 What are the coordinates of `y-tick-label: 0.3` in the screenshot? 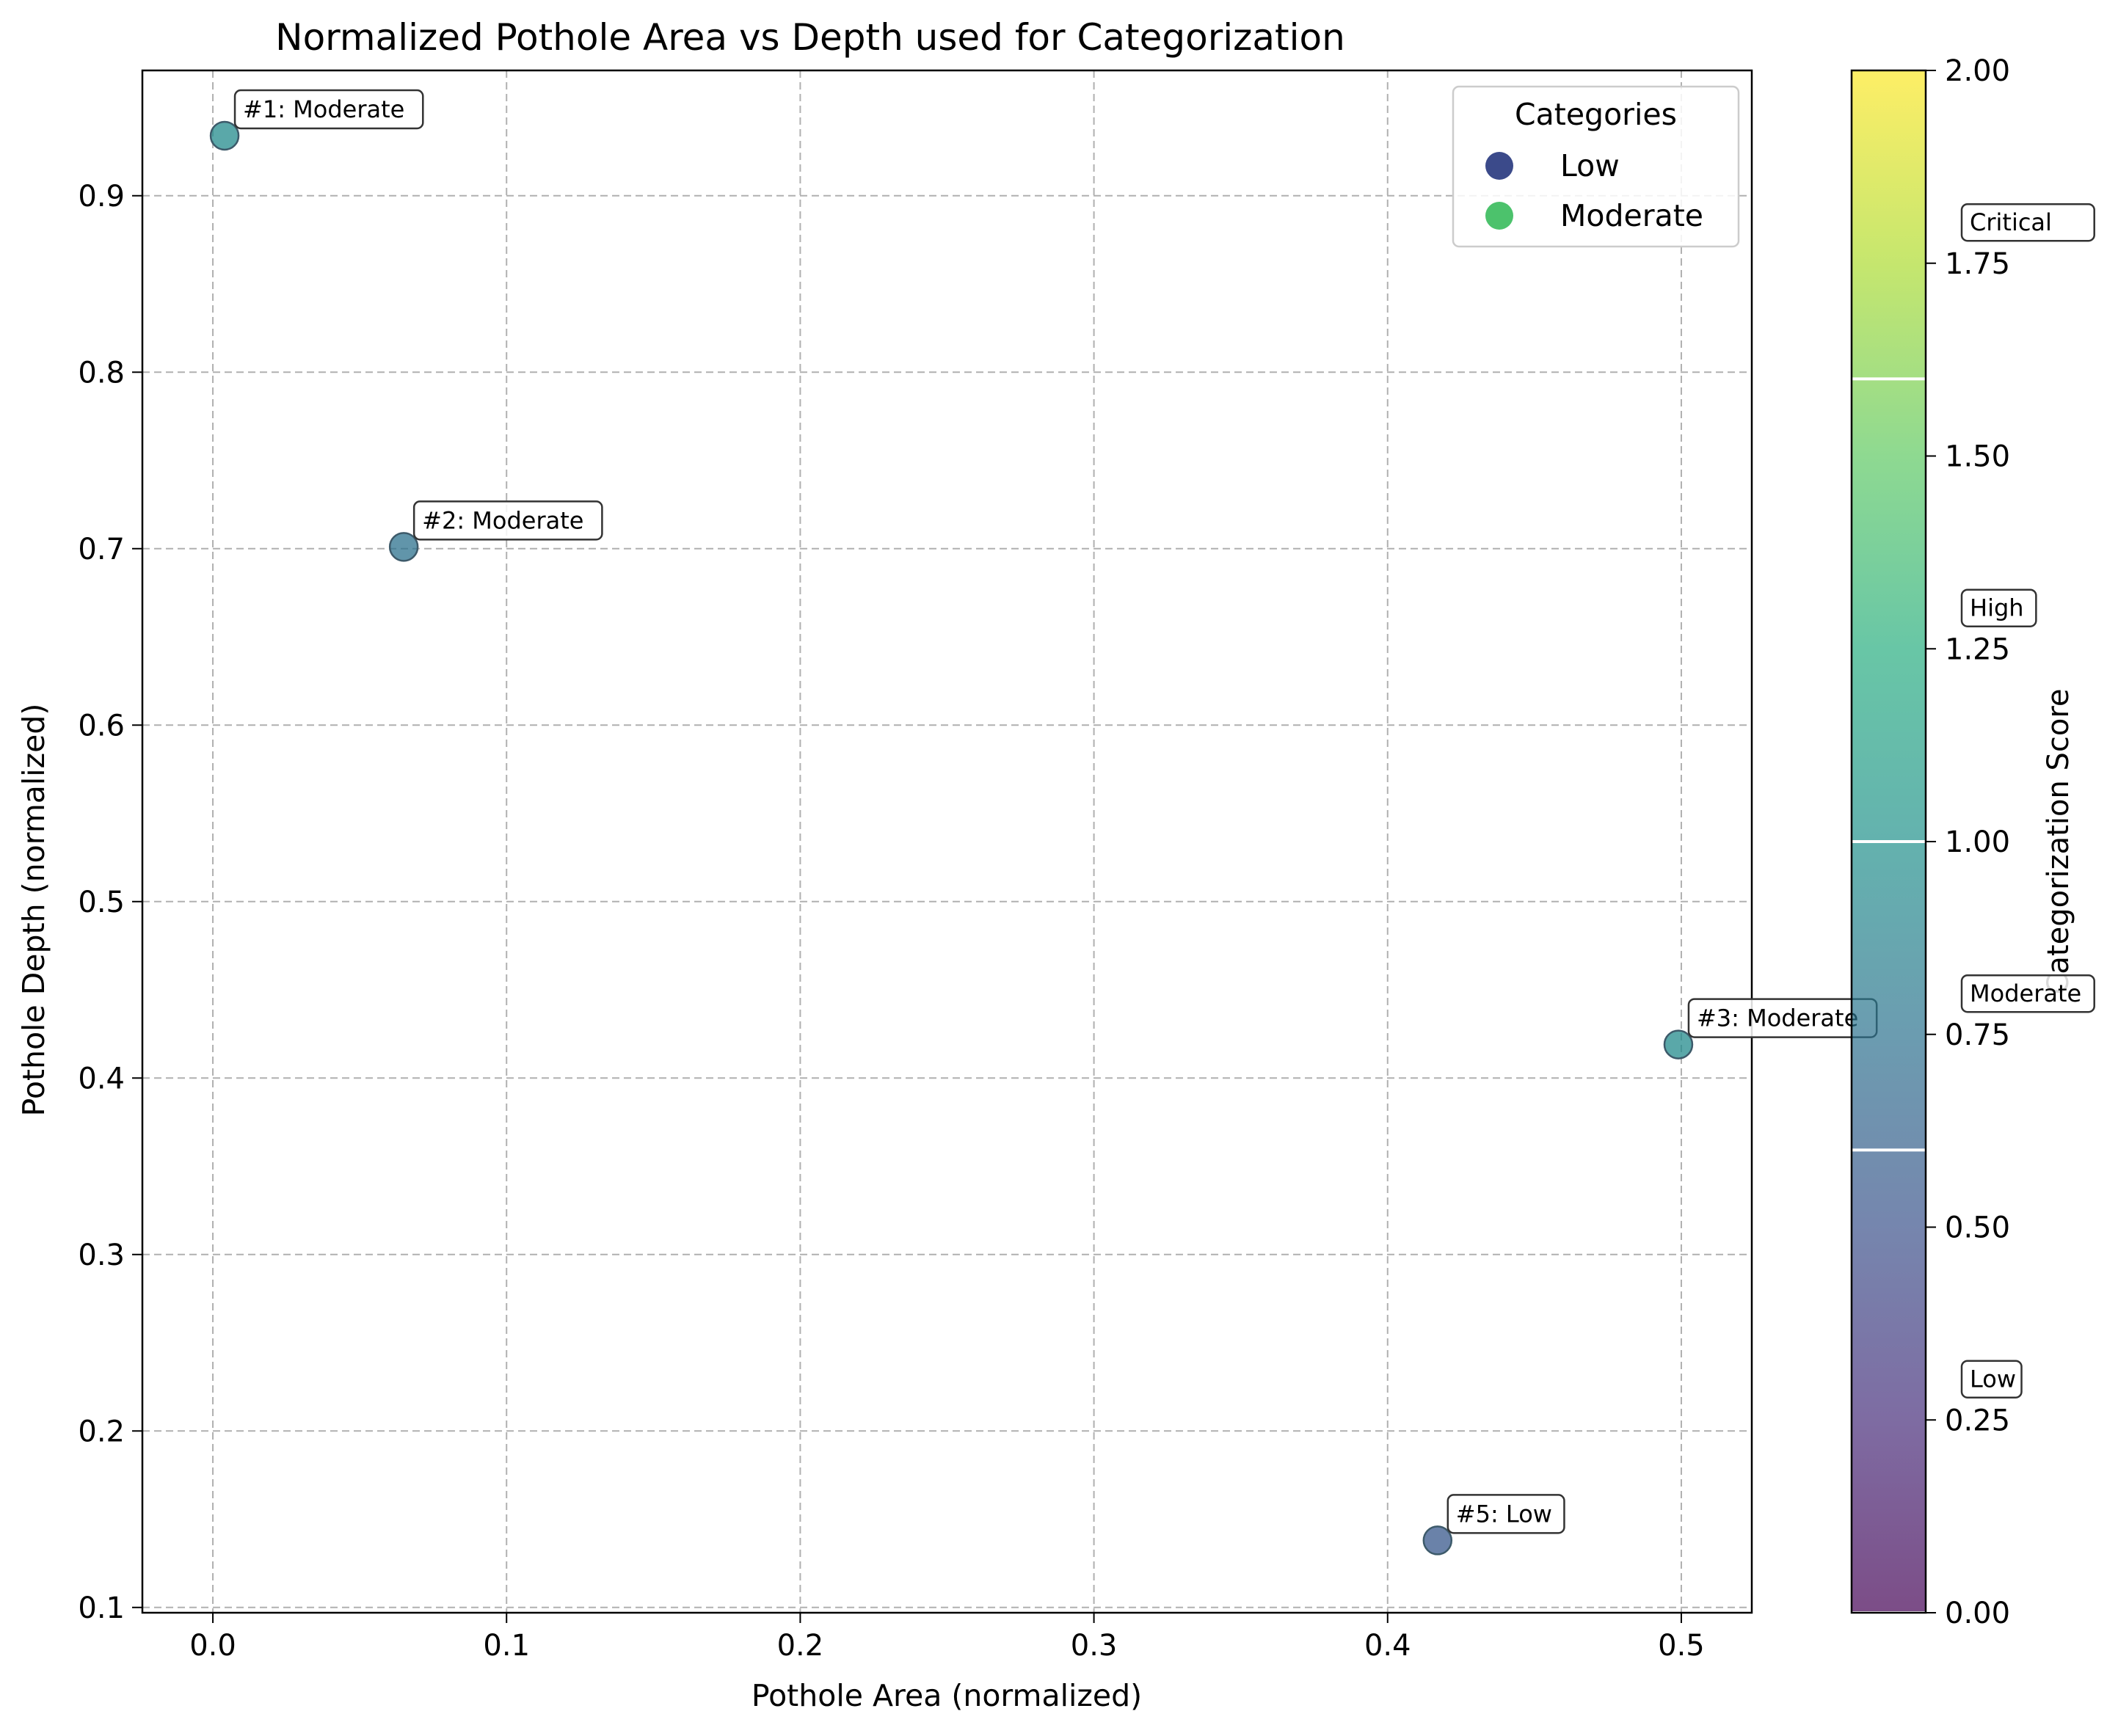 It's located at (101, 1255).